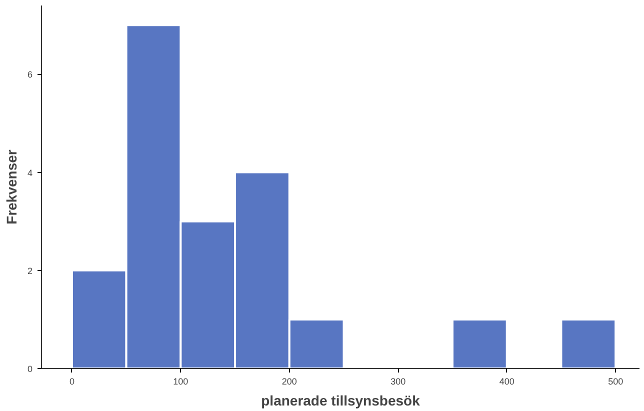 This screenshot has height=411, width=644. What do you see at coordinates (506, 381) in the screenshot?
I see `x-tick-label: 400` at bounding box center [506, 381].